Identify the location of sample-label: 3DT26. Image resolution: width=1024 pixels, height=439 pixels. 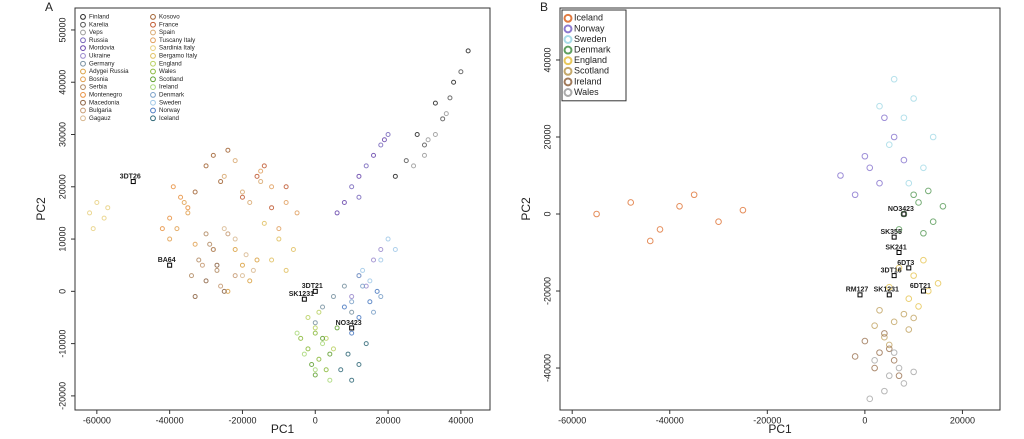
(130, 176).